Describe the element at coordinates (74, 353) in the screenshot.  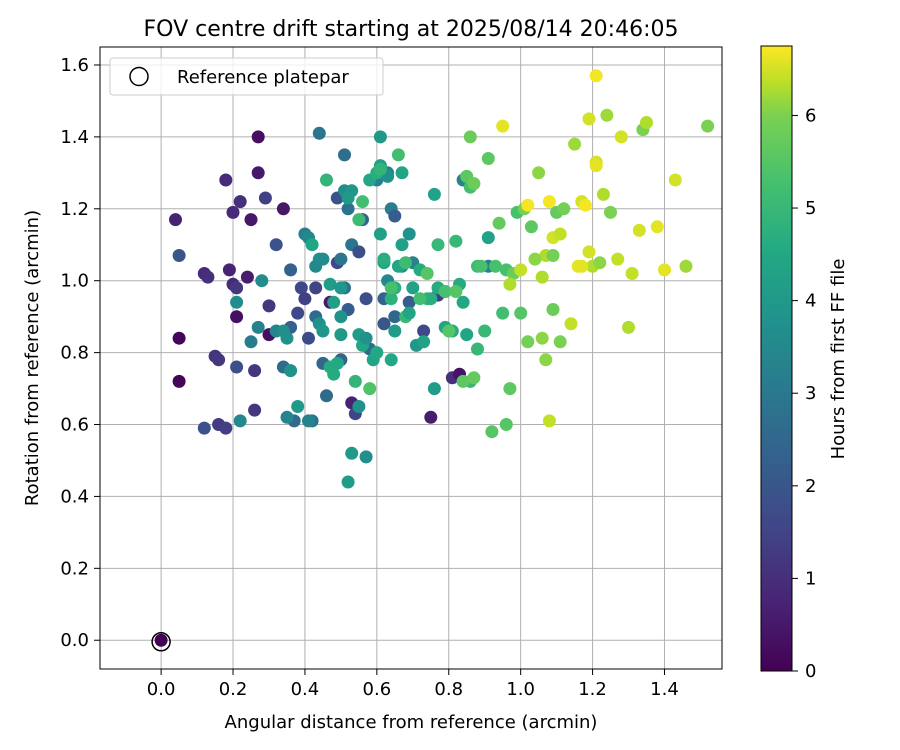
I see `y-tick-label: 0.8` at that location.